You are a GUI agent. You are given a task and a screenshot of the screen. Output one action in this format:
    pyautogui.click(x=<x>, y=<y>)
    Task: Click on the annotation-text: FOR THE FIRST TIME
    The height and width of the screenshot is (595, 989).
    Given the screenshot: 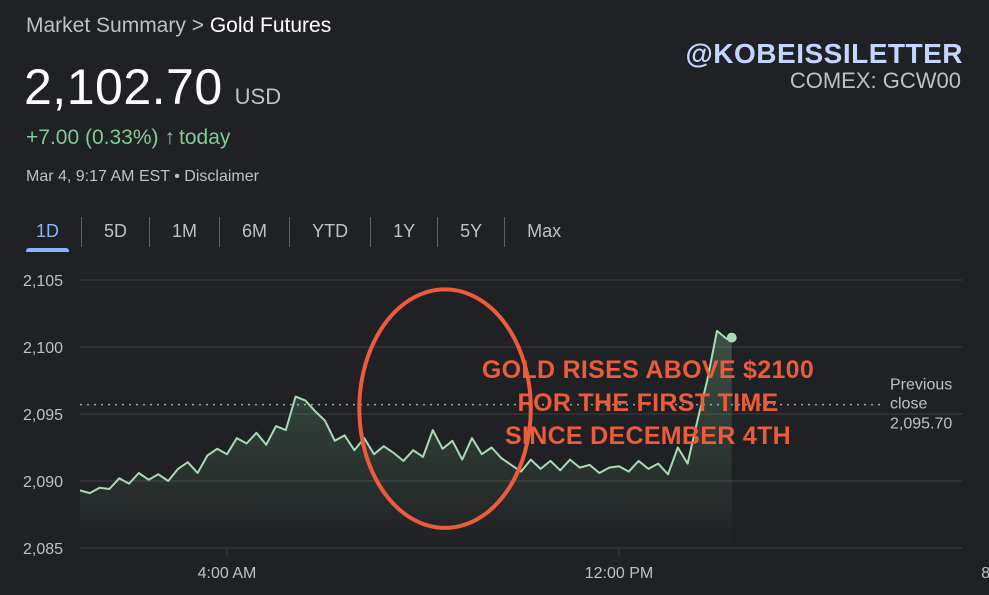 What is the action you would take?
    pyautogui.click(x=648, y=403)
    